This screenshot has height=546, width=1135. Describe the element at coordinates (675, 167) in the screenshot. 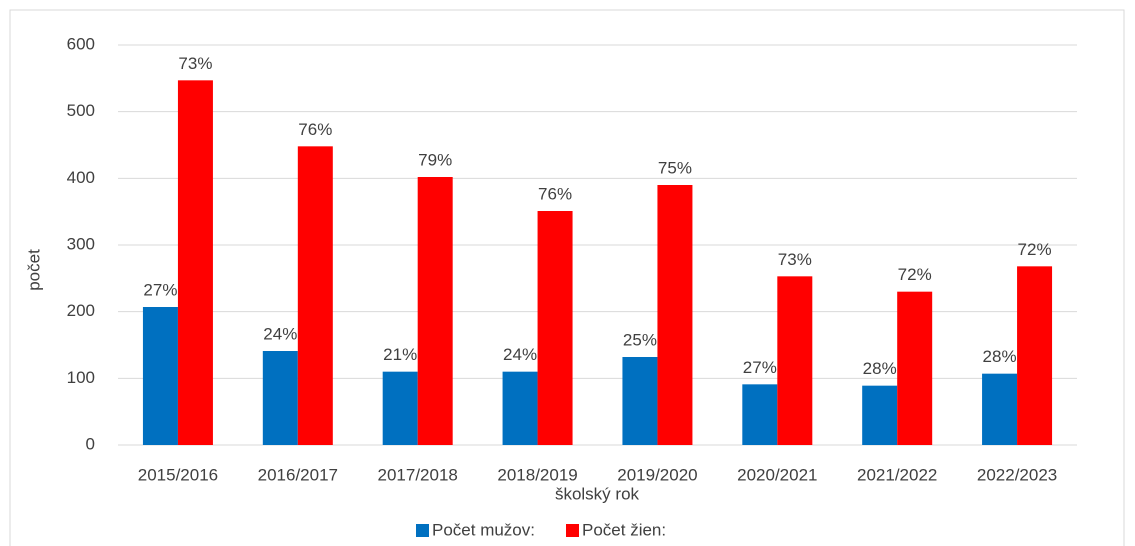

I see `data-label: 75%` at that location.